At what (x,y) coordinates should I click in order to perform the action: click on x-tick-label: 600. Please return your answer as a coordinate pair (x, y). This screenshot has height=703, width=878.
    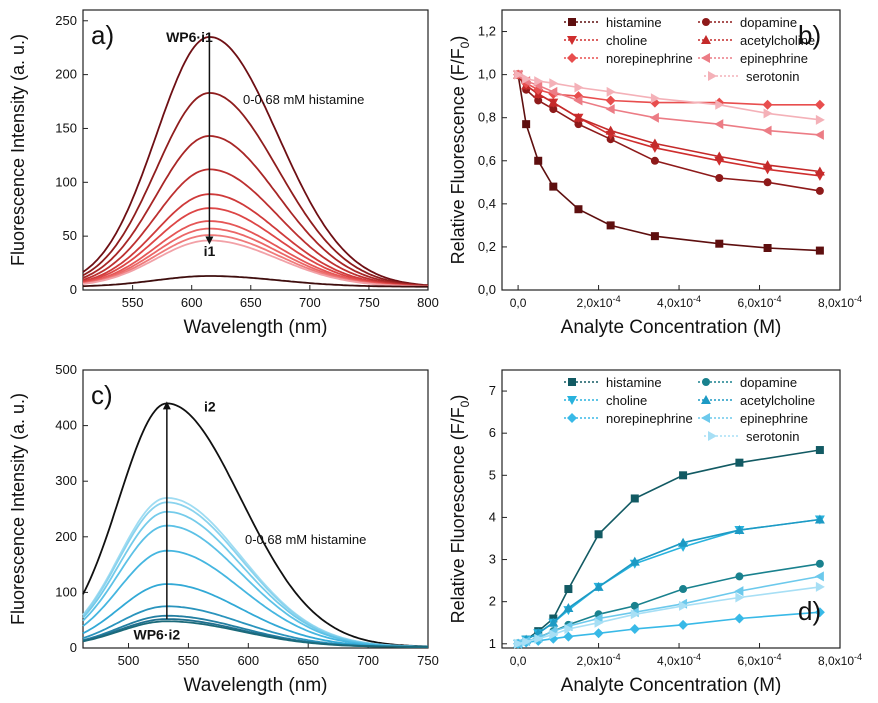
    Looking at the image, I should click on (192, 302).